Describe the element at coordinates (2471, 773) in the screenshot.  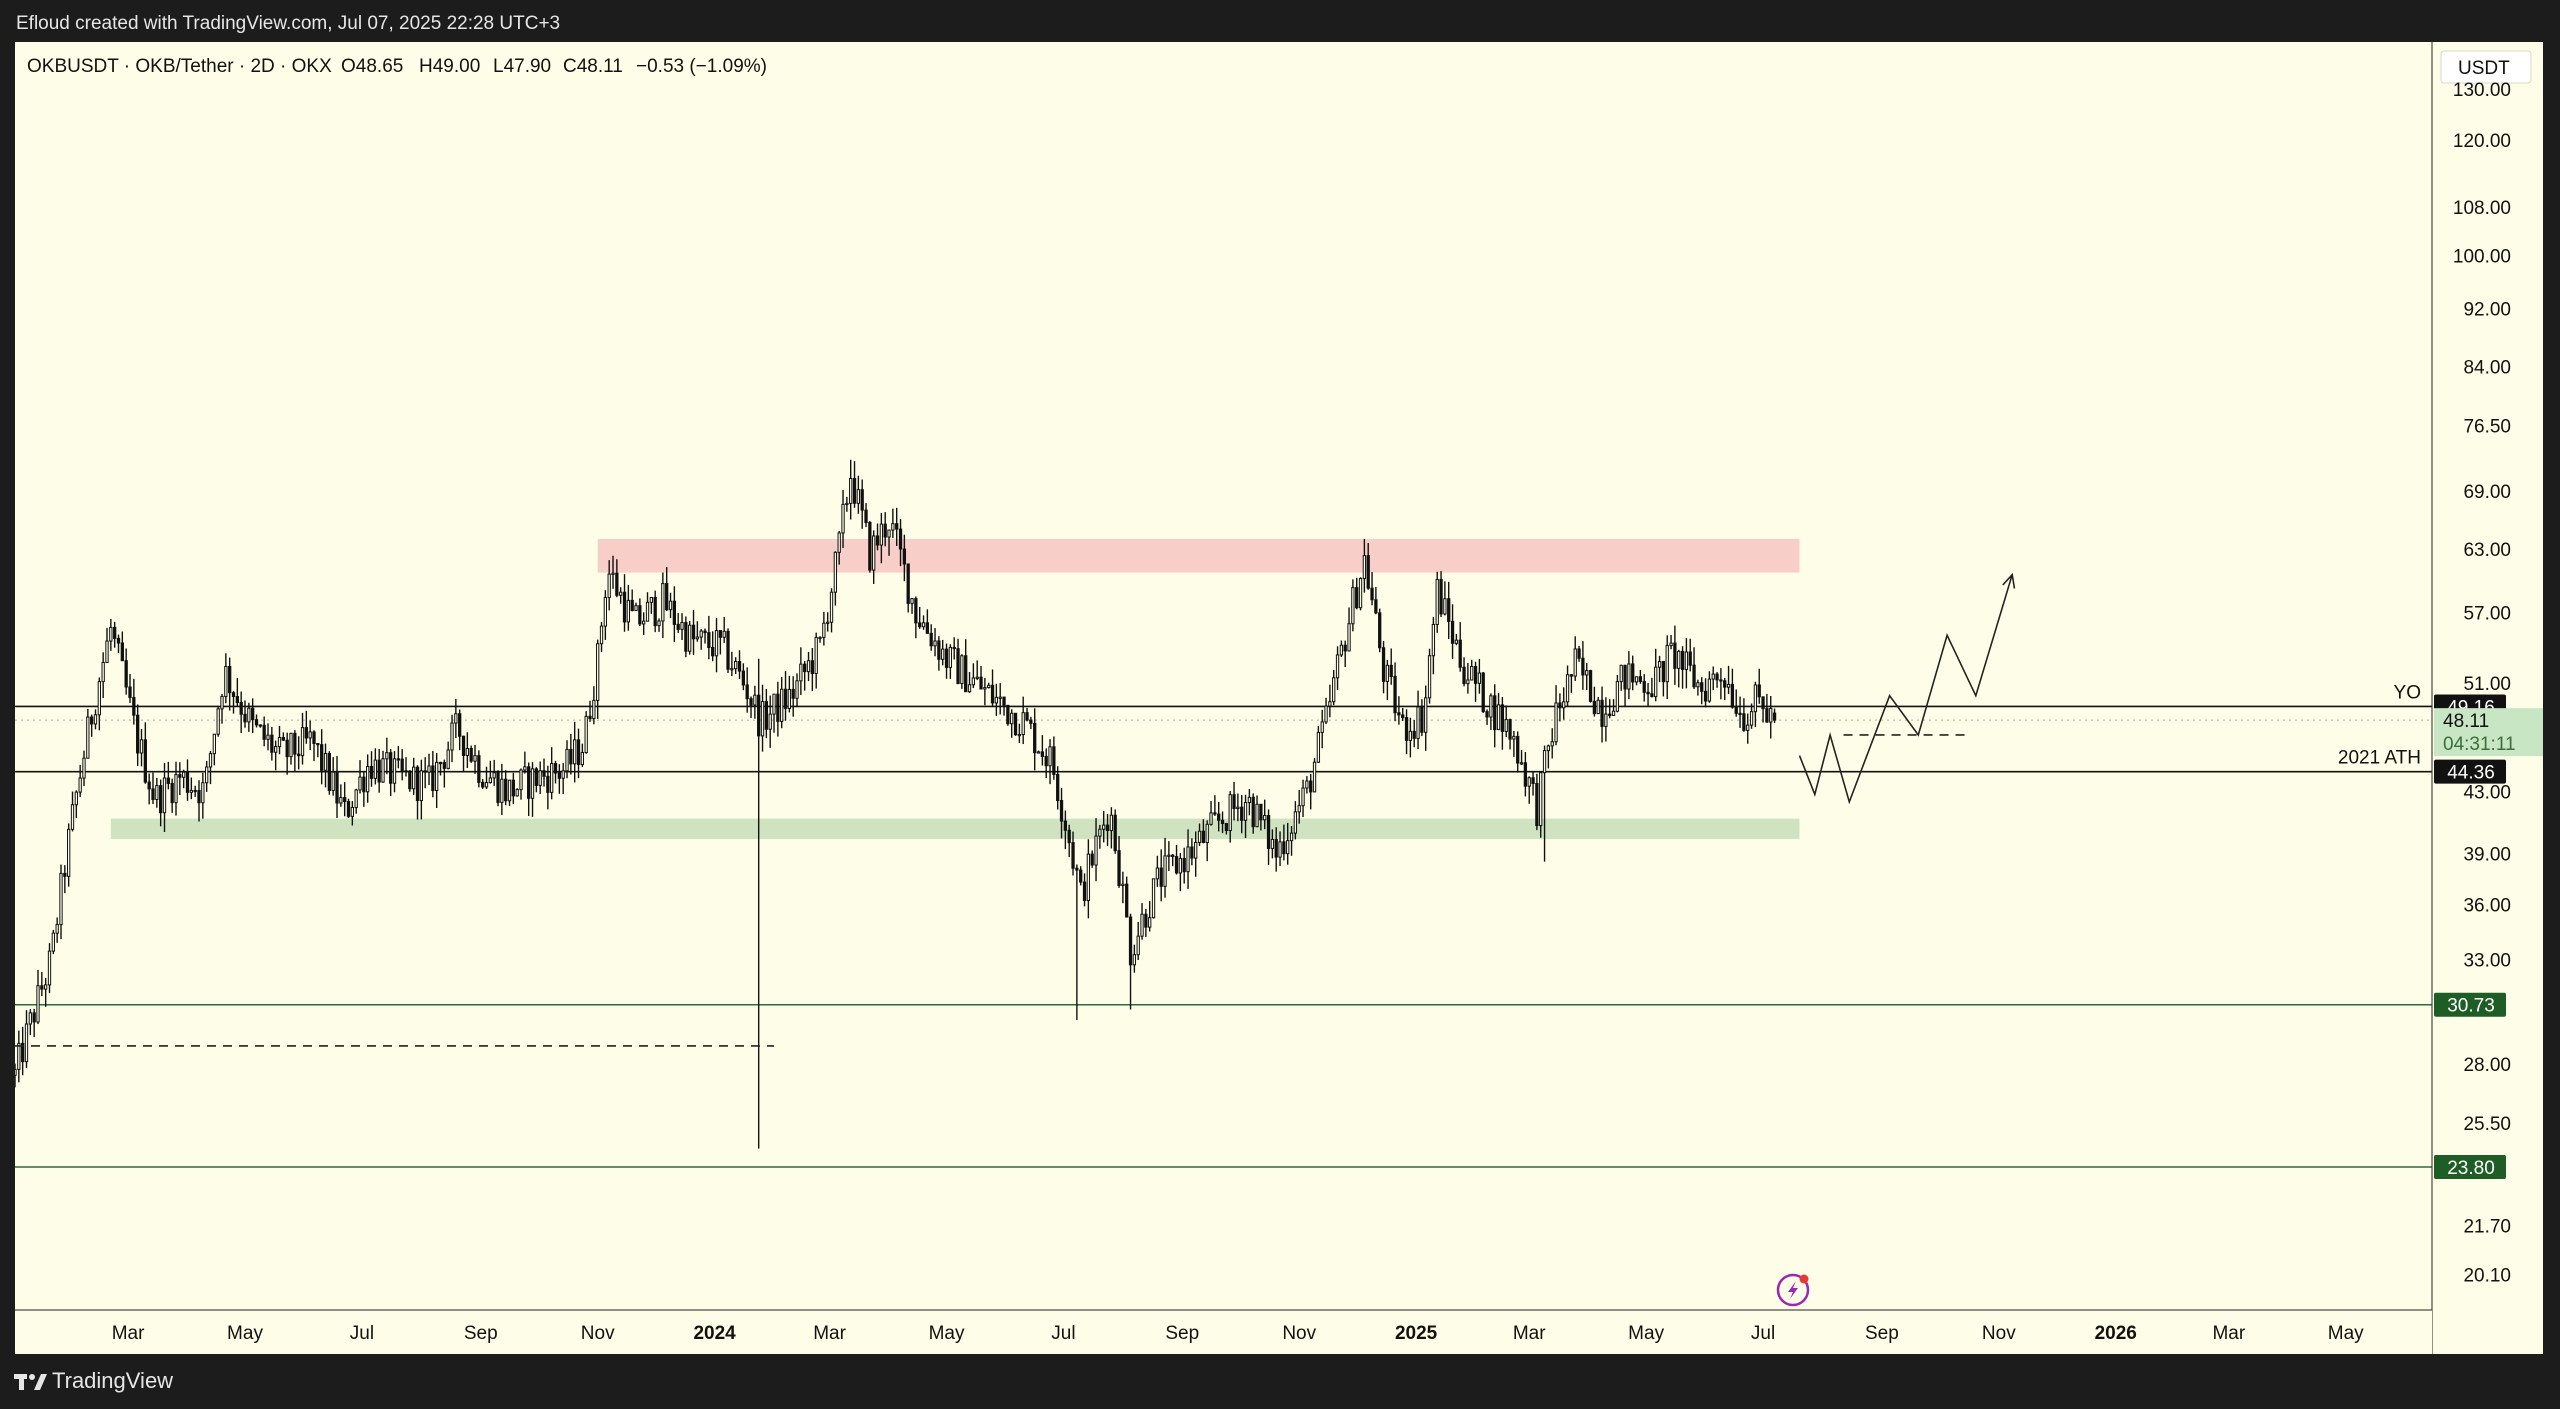
I see `ath-price-tag: 44.36` at that location.